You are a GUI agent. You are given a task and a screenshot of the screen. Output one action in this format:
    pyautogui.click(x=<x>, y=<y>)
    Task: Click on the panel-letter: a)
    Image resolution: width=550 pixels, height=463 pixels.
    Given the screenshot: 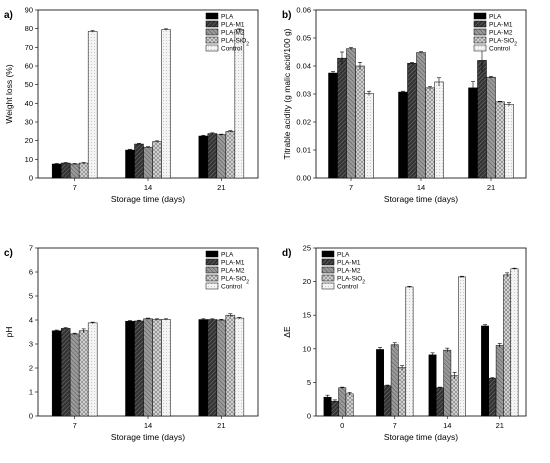 What is the action you would take?
    pyautogui.click(x=8, y=15)
    